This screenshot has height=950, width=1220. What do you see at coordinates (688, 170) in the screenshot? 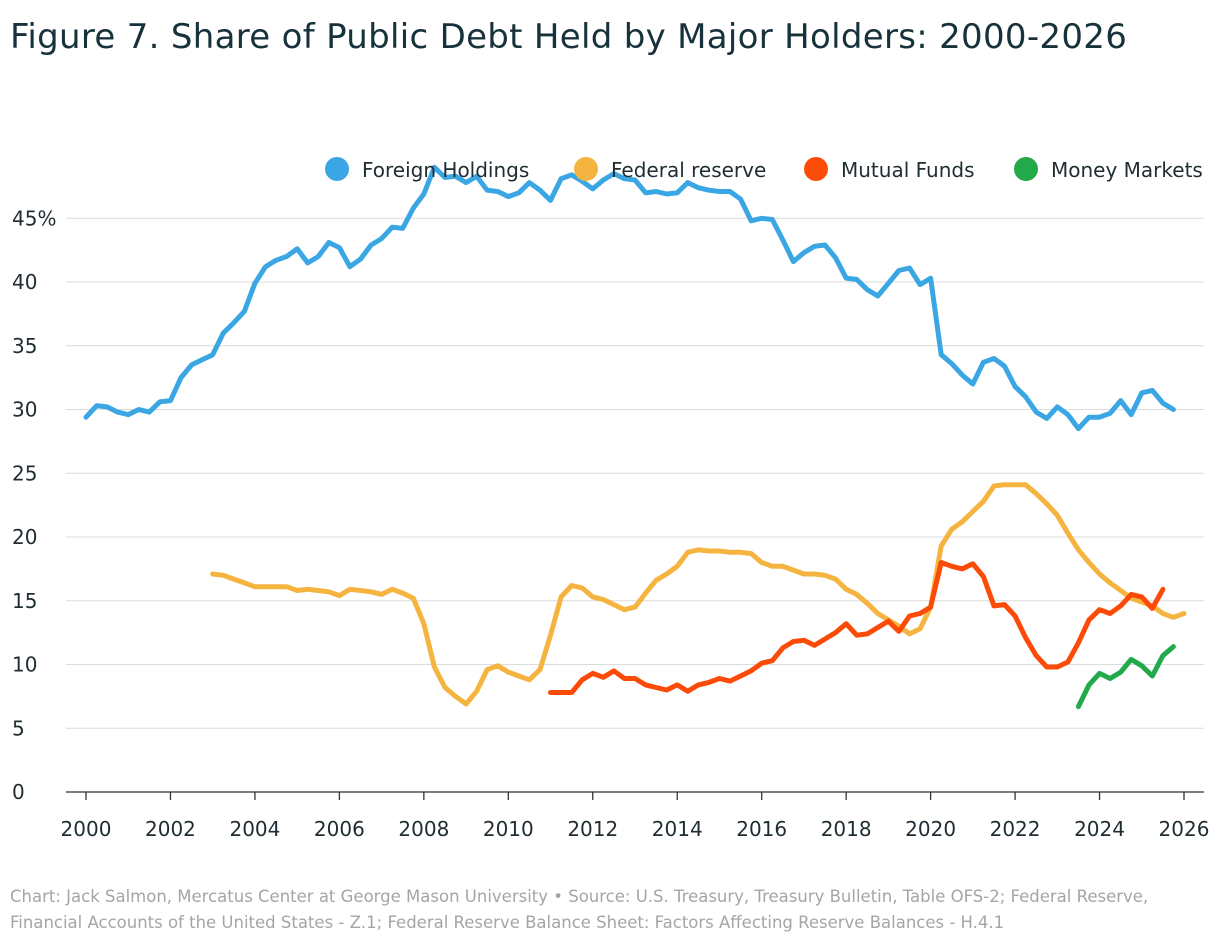
I see `legend-label-federal-reserve: Federal reserve` at bounding box center [688, 170].